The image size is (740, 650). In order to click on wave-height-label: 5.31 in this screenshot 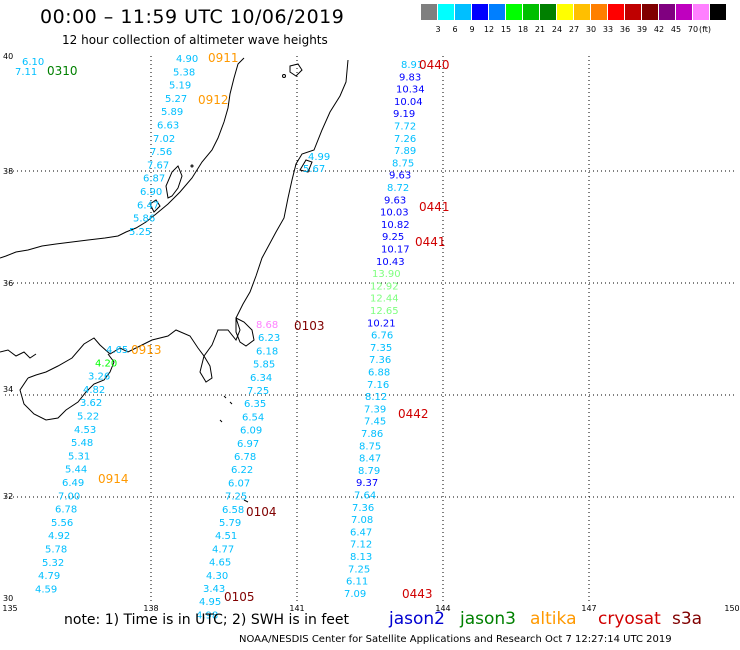, I will do `click(79, 456)`.